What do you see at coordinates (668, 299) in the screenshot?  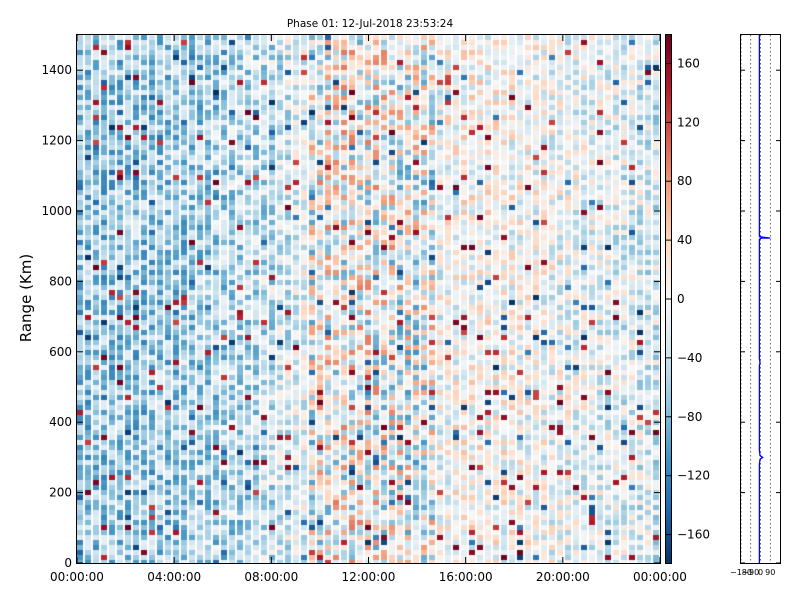 I see `colorbar-frame` at bounding box center [668, 299].